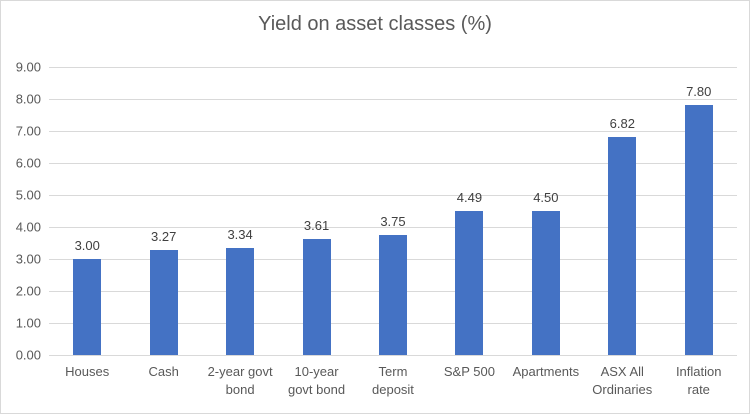 This screenshot has height=414, width=750. Describe the element at coordinates (393, 221) in the screenshot. I see `bar-value-label: 3.75` at that location.